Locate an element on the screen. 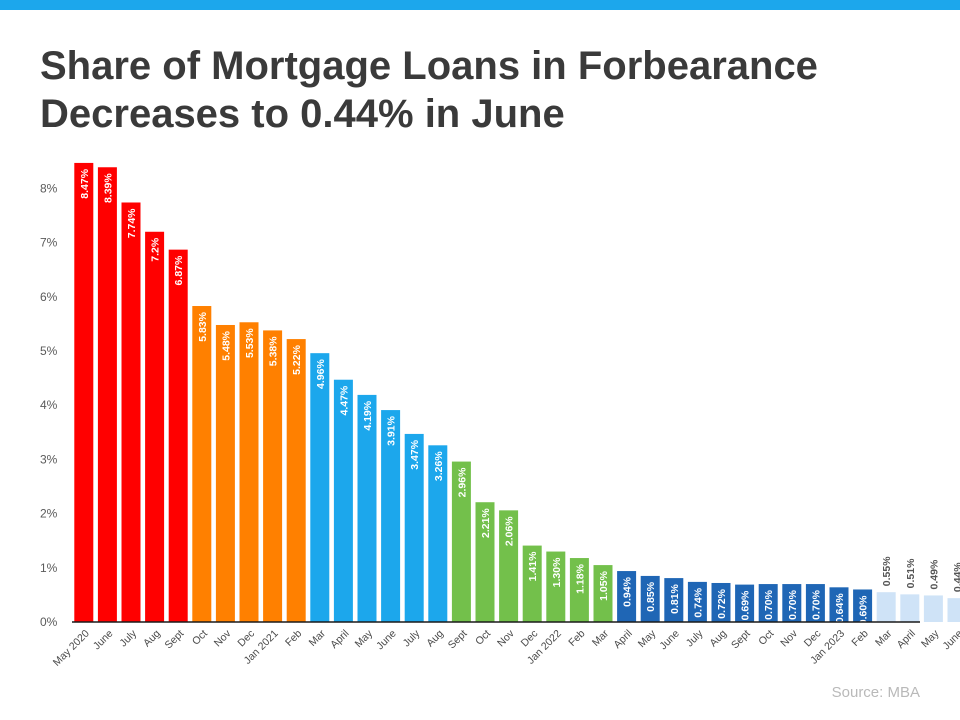 Image resolution: width=960 pixels, height=720 pixels. chart-title-line-2: Decreases to 0.44% in June is located at coordinates (302, 114).